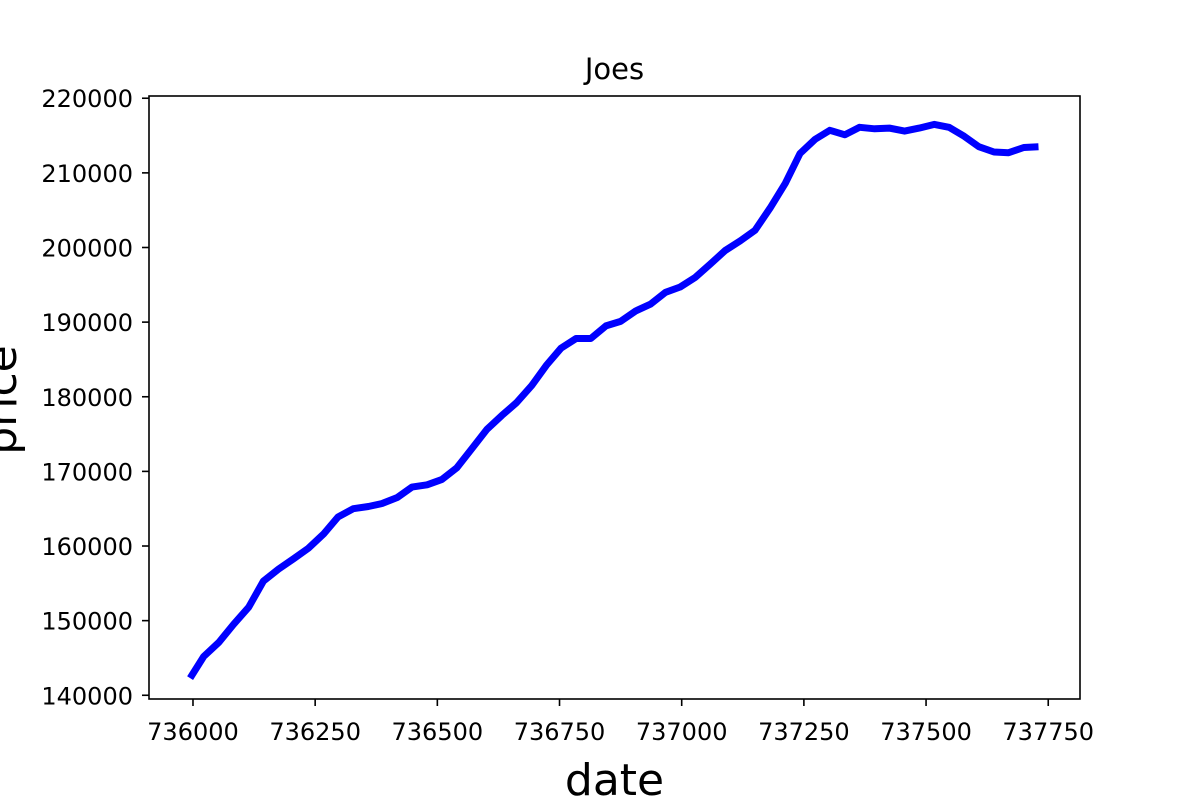 Image resolution: width=1200 pixels, height=800 pixels. Describe the element at coordinates (613, 69) in the screenshot. I see `chart-title: Joes` at that location.